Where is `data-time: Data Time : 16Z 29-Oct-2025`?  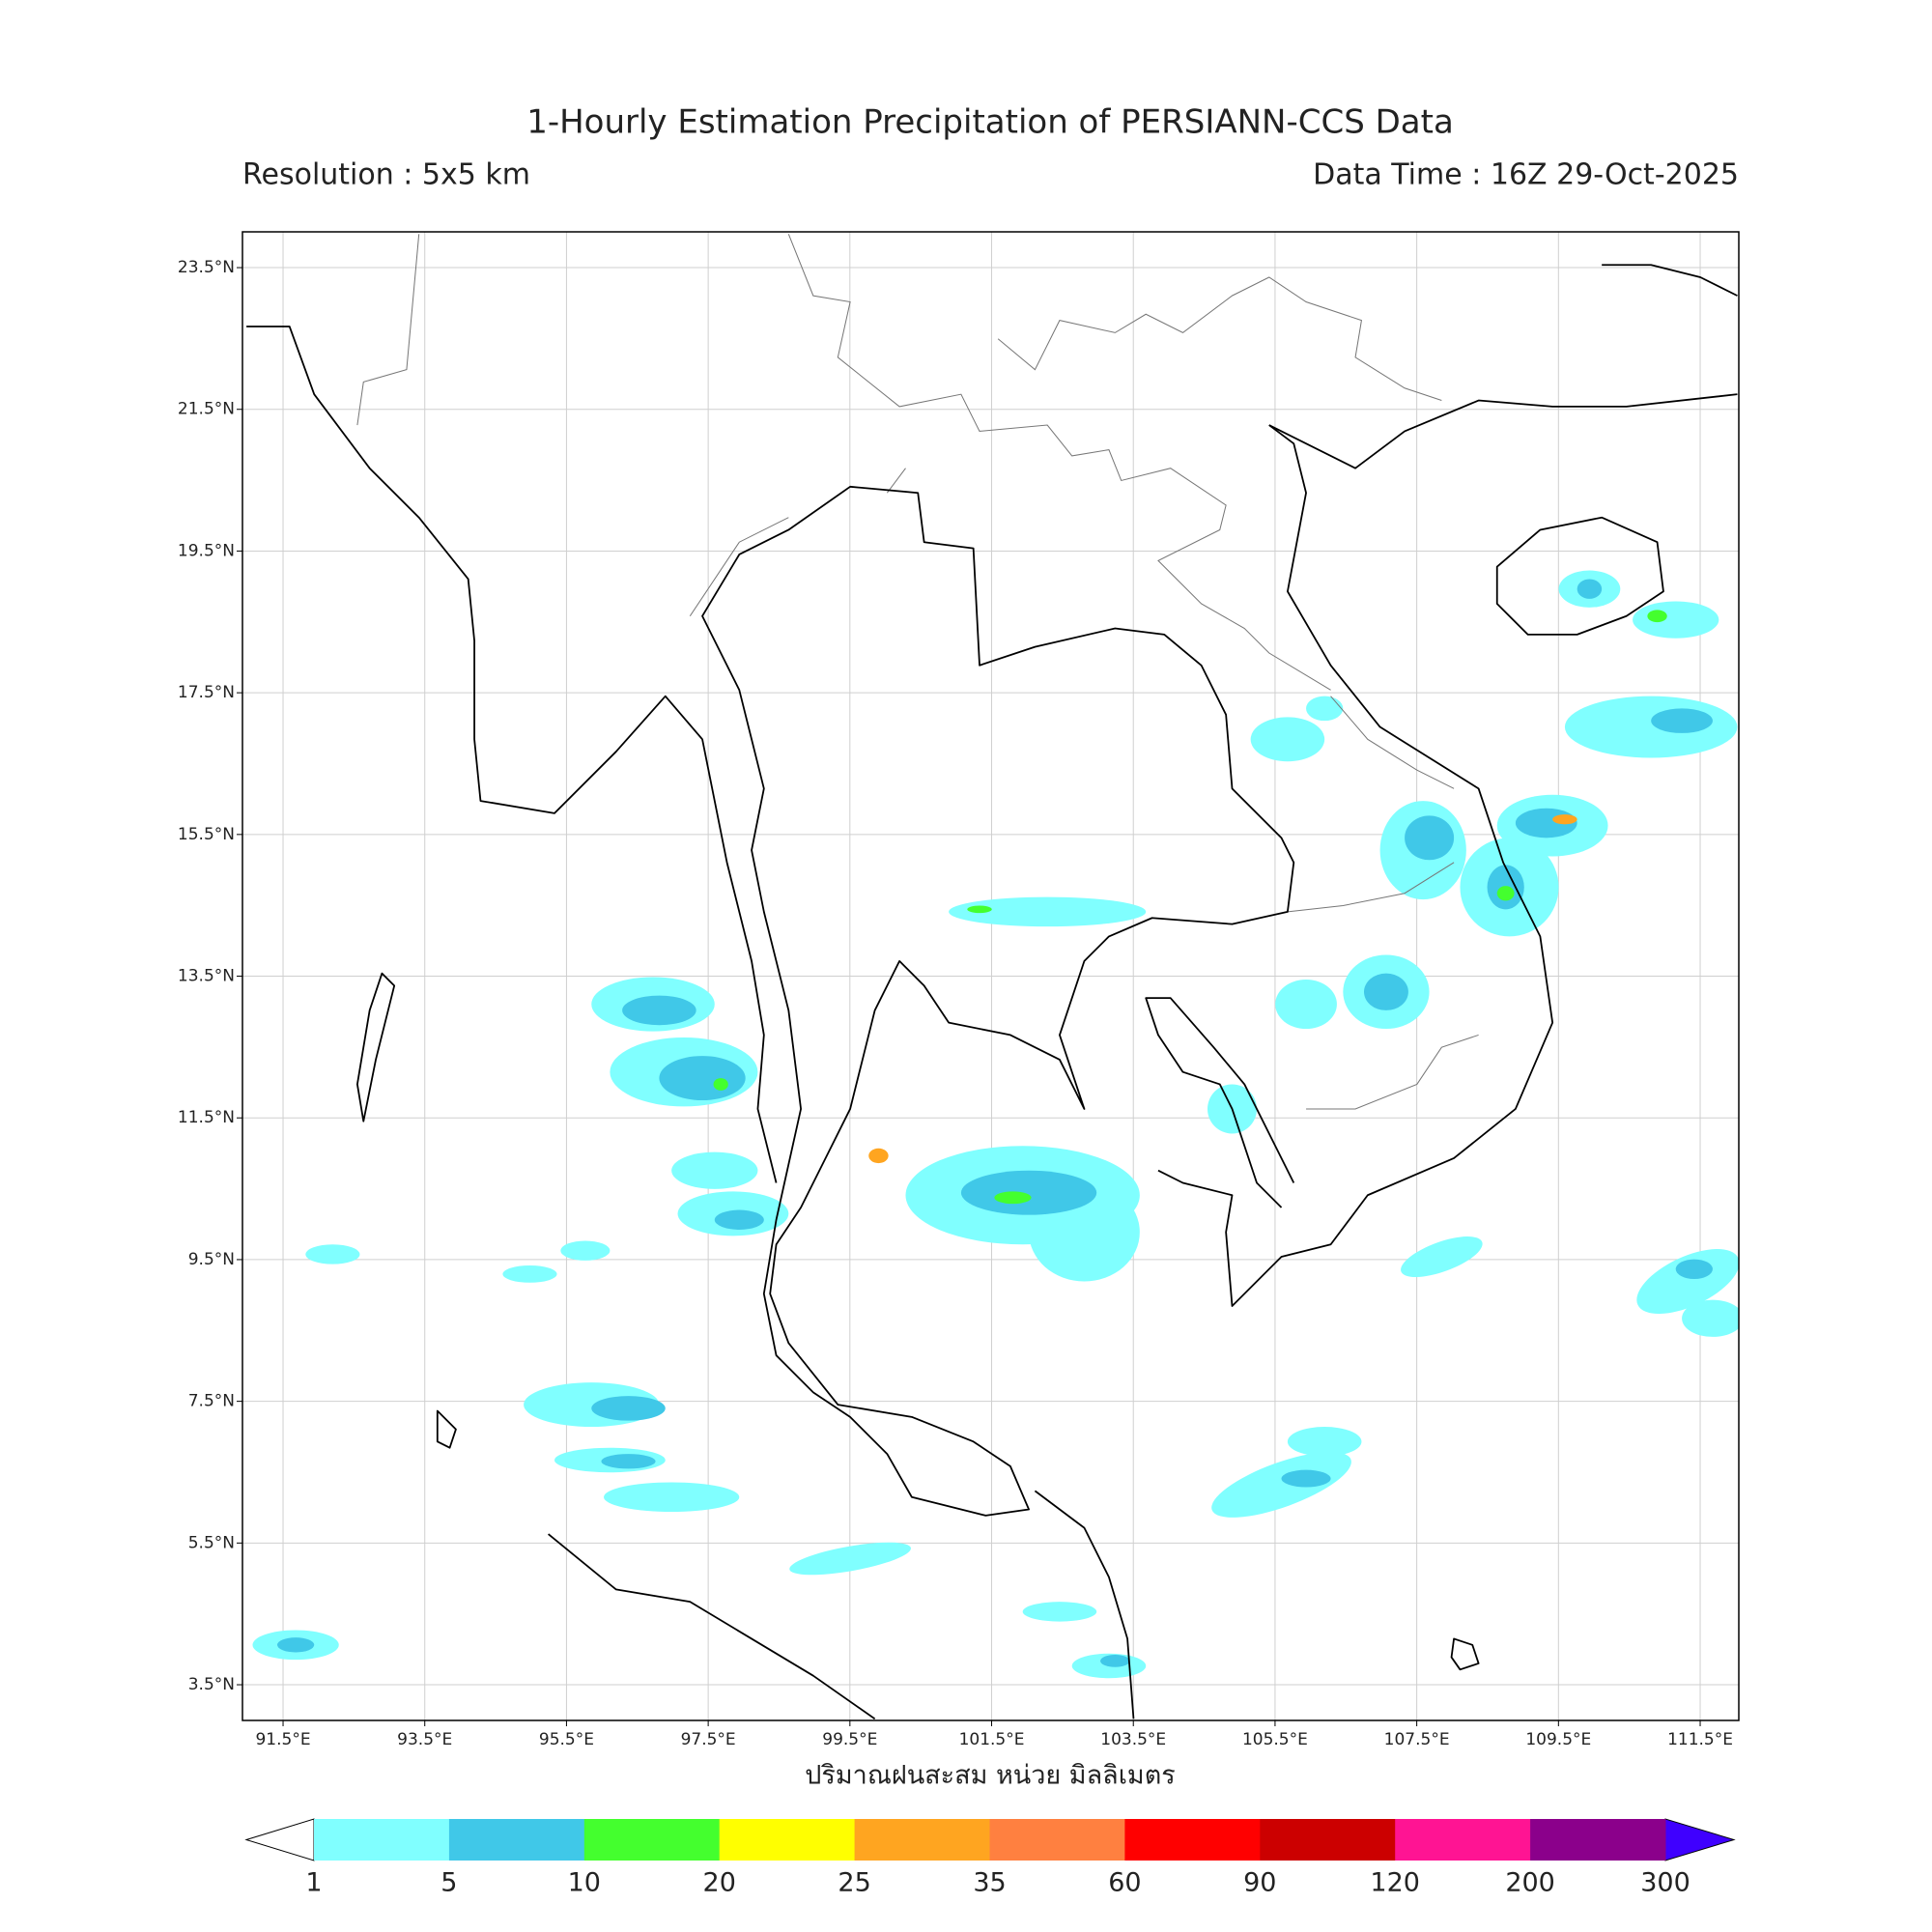
data-time: Data Time : 16Z 29-Oct-2025 is located at coordinates (1526, 175).